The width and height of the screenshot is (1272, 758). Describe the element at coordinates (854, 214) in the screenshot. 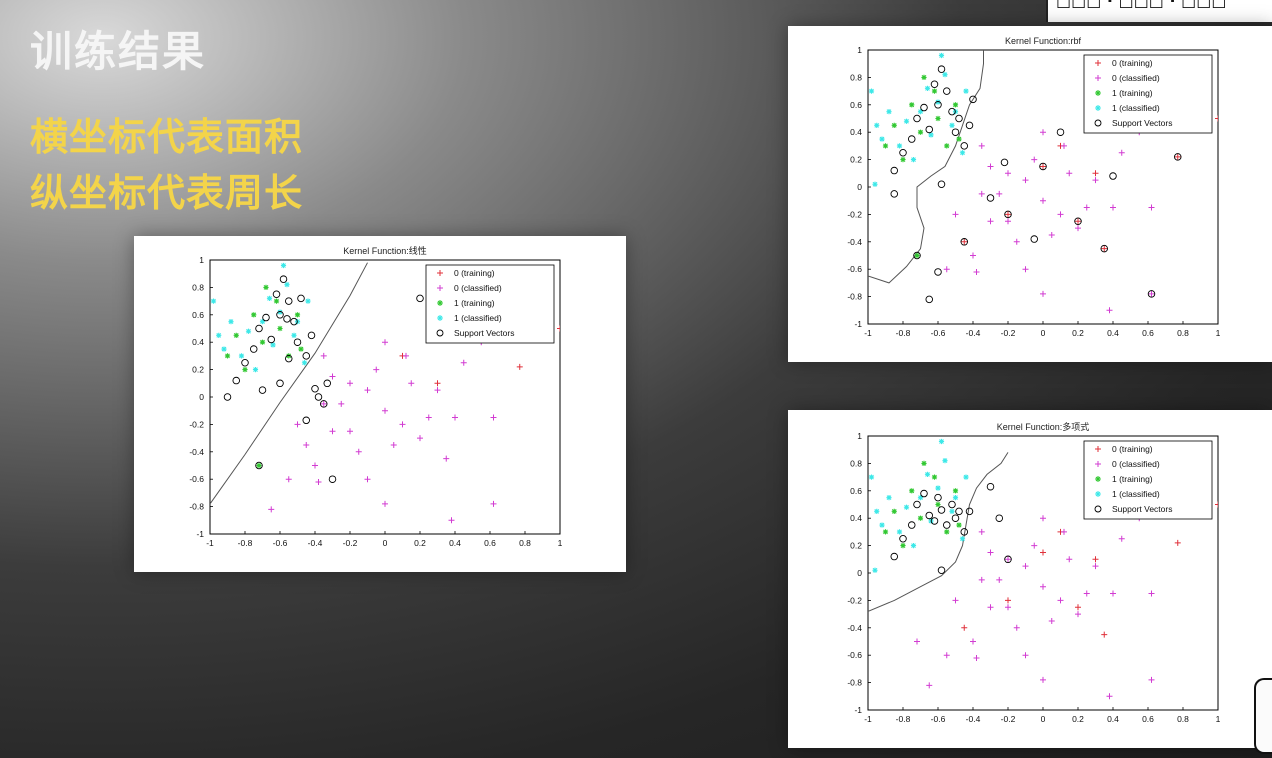

I see `y-tick-label: -0.2` at that location.